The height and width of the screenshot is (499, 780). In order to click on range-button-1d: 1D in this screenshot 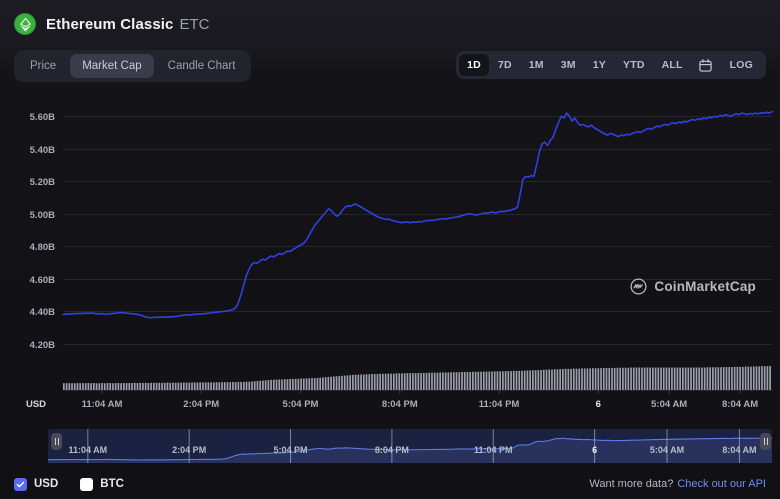, I will do `click(474, 65)`.